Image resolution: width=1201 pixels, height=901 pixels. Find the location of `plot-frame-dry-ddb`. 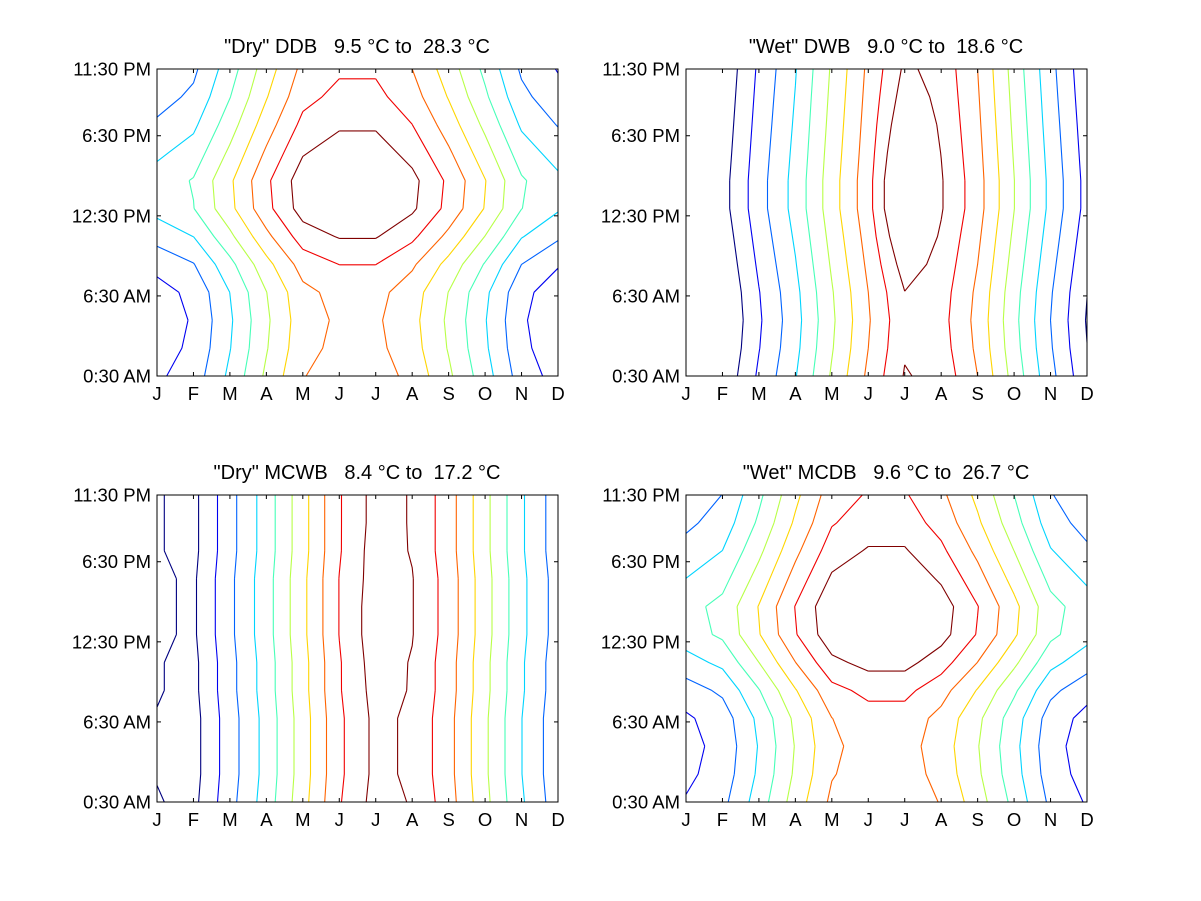

plot-frame-dry-ddb is located at coordinates (357, 222).